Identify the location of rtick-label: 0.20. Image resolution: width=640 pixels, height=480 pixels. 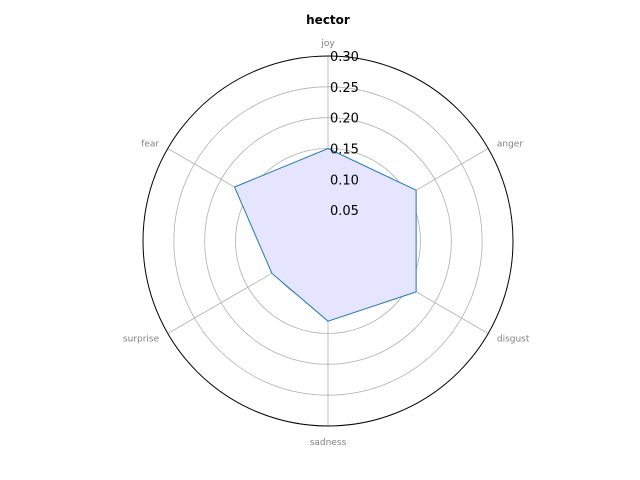
(344, 119).